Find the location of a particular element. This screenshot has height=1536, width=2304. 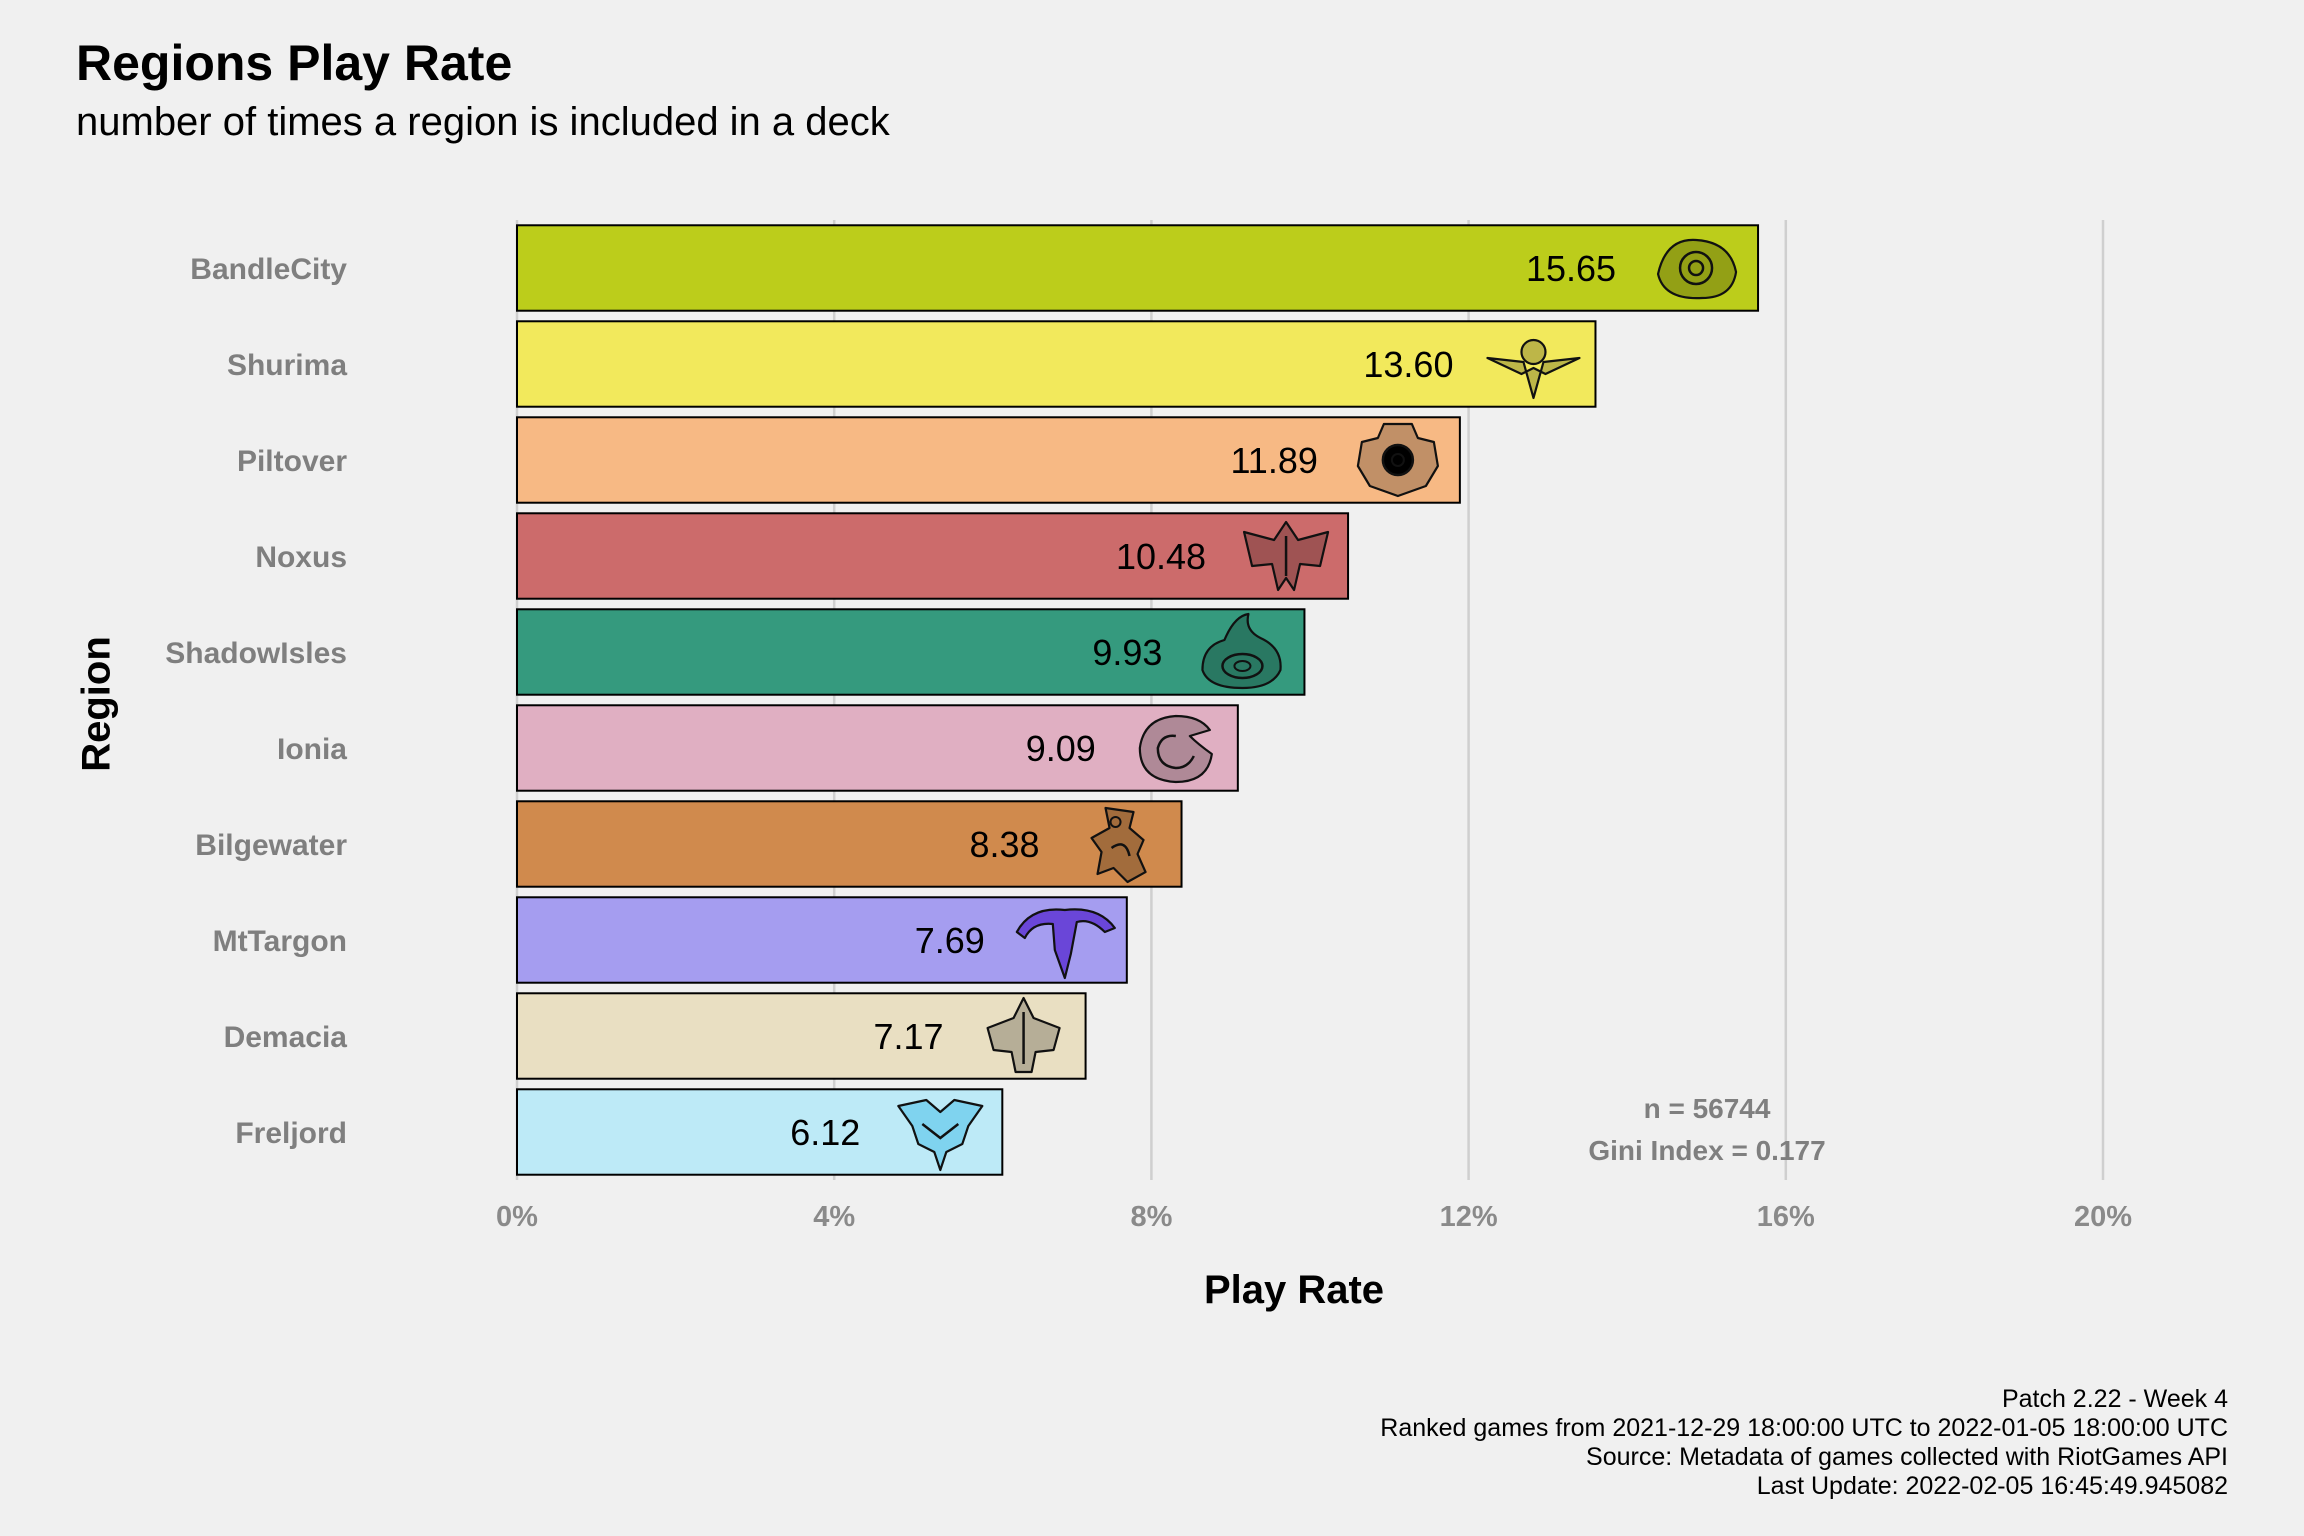

y-tick-label: BandleCity is located at coordinates (268, 269).